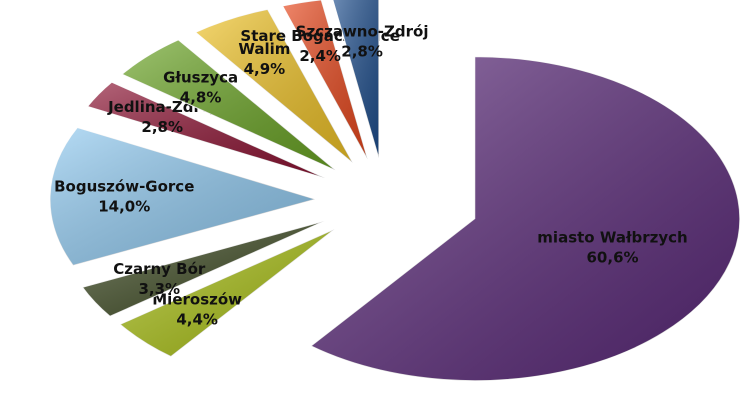 The width and height of the screenshot is (754, 401). What do you see at coordinates (197, 320) in the screenshot?
I see `slice-value: 4,4%` at bounding box center [197, 320].